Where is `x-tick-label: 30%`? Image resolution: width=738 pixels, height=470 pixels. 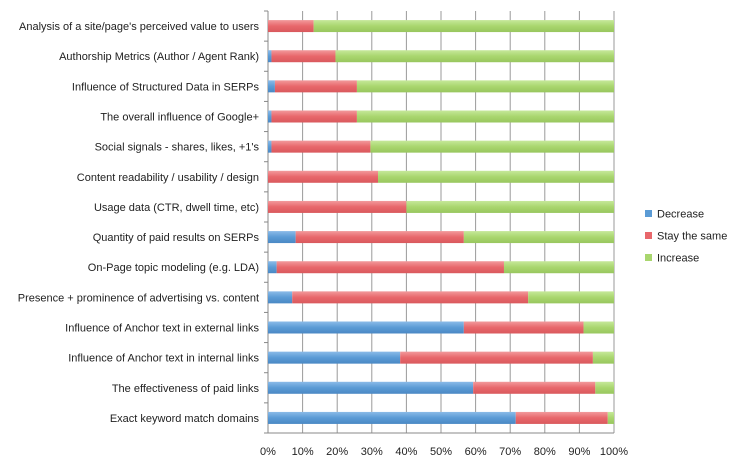 x-tick-label: 30% is located at coordinates (372, 452).